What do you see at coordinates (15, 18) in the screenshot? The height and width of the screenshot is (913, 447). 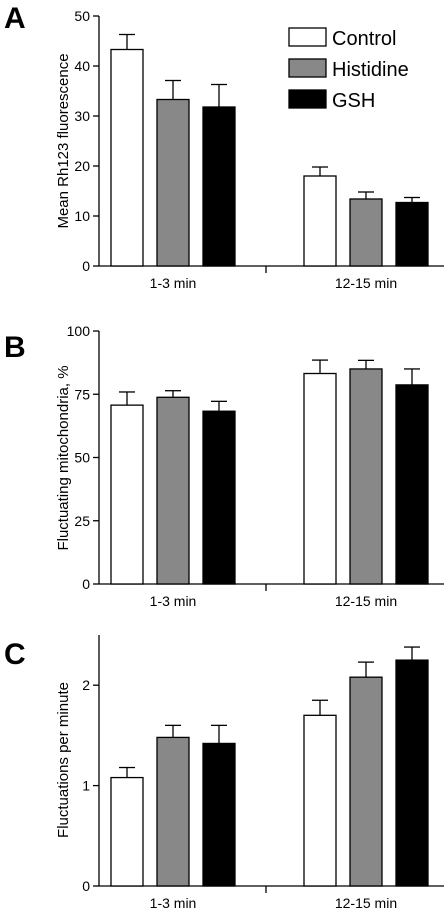 I see `panel-letter: A` at bounding box center [15, 18].